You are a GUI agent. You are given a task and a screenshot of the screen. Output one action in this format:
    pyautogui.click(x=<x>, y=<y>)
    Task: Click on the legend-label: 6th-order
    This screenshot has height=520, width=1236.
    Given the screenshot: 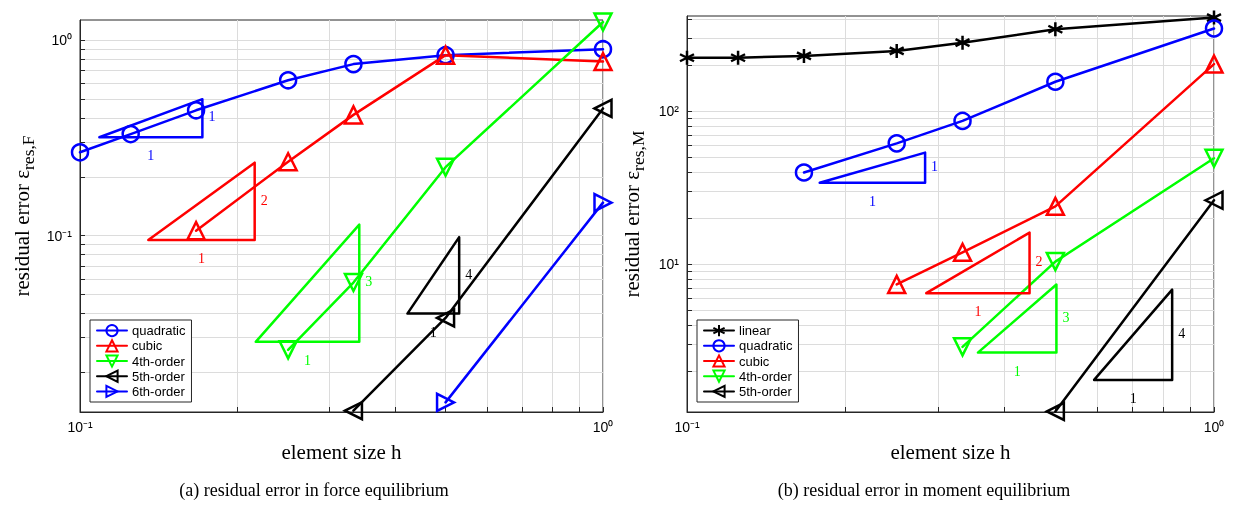 What is the action you would take?
    pyautogui.click(x=159, y=391)
    